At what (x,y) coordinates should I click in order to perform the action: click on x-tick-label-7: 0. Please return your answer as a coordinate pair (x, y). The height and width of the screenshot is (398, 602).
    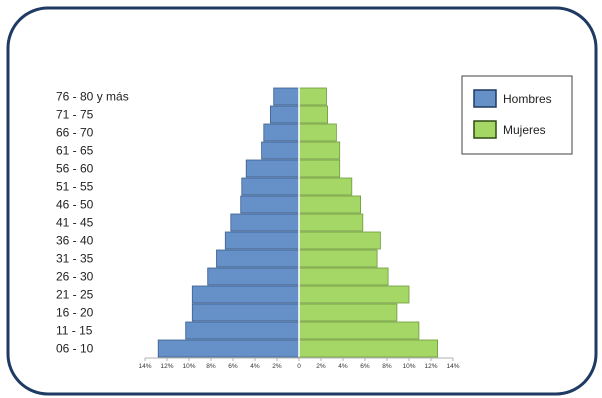
    Looking at the image, I should click on (299, 366).